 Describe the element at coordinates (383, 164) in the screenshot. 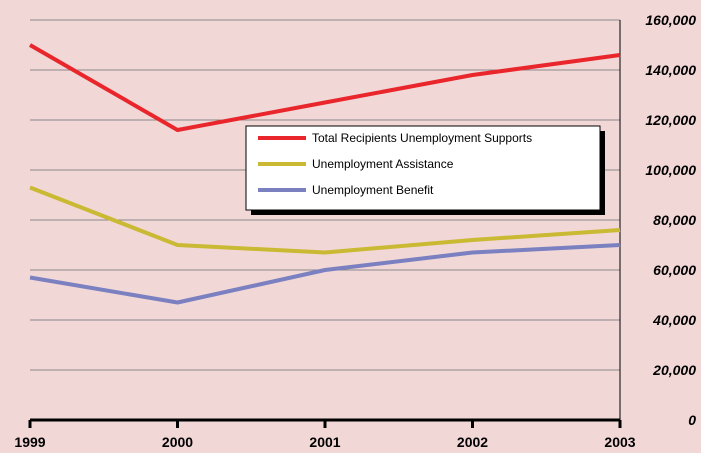

I see `legend-label: Unemployment Assistance` at that location.